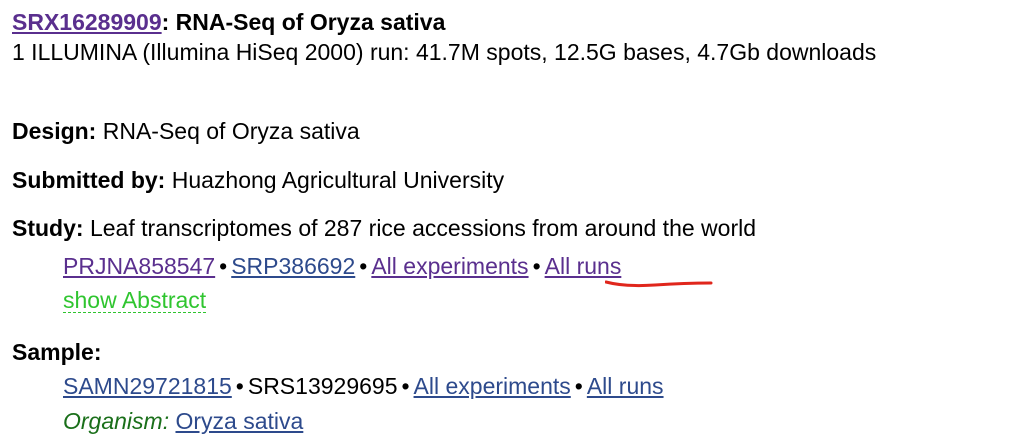 The height and width of the screenshot is (446, 1032). Describe the element at coordinates (303, 22) in the screenshot. I see `record-title-text: : RNA-Seq of Oryza sativa` at that location.